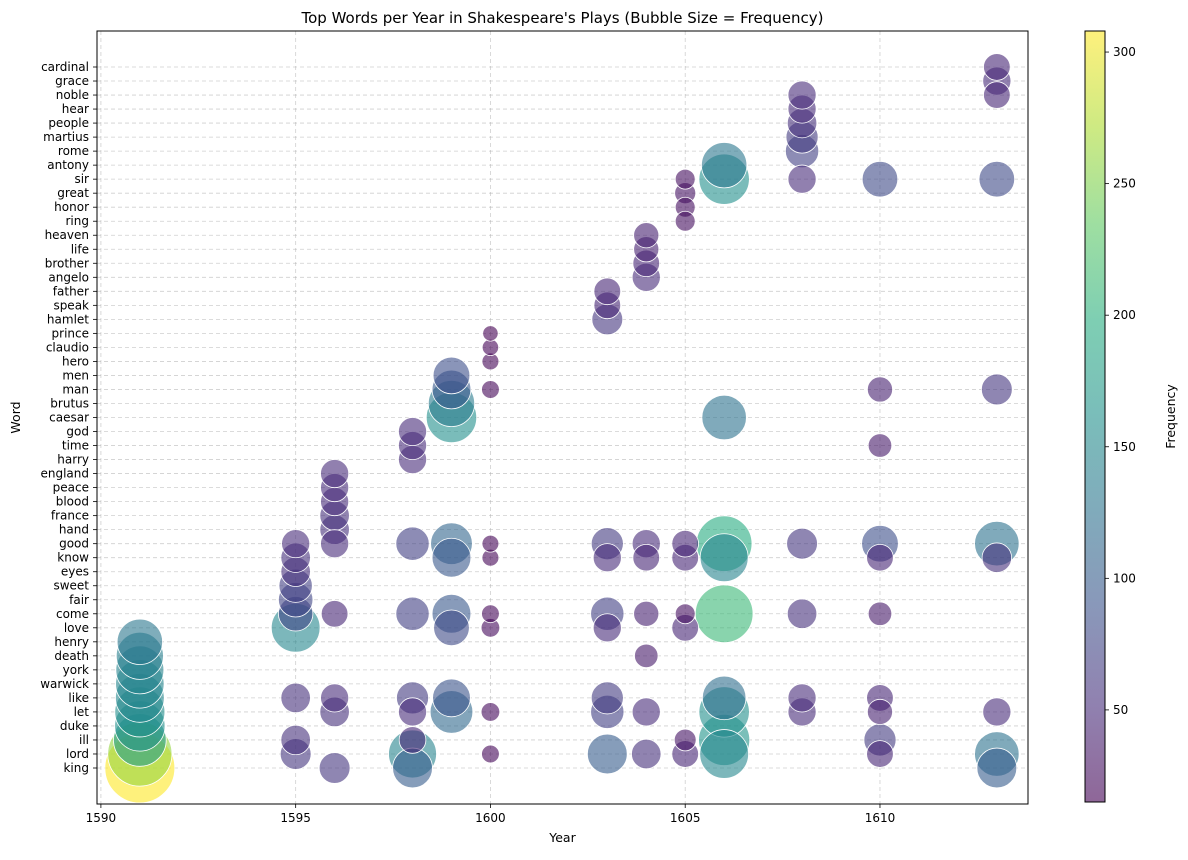 This screenshot has height=860, width=1188. What do you see at coordinates (71, 488) in the screenshot?
I see `y-tick-label: peace` at bounding box center [71, 488].